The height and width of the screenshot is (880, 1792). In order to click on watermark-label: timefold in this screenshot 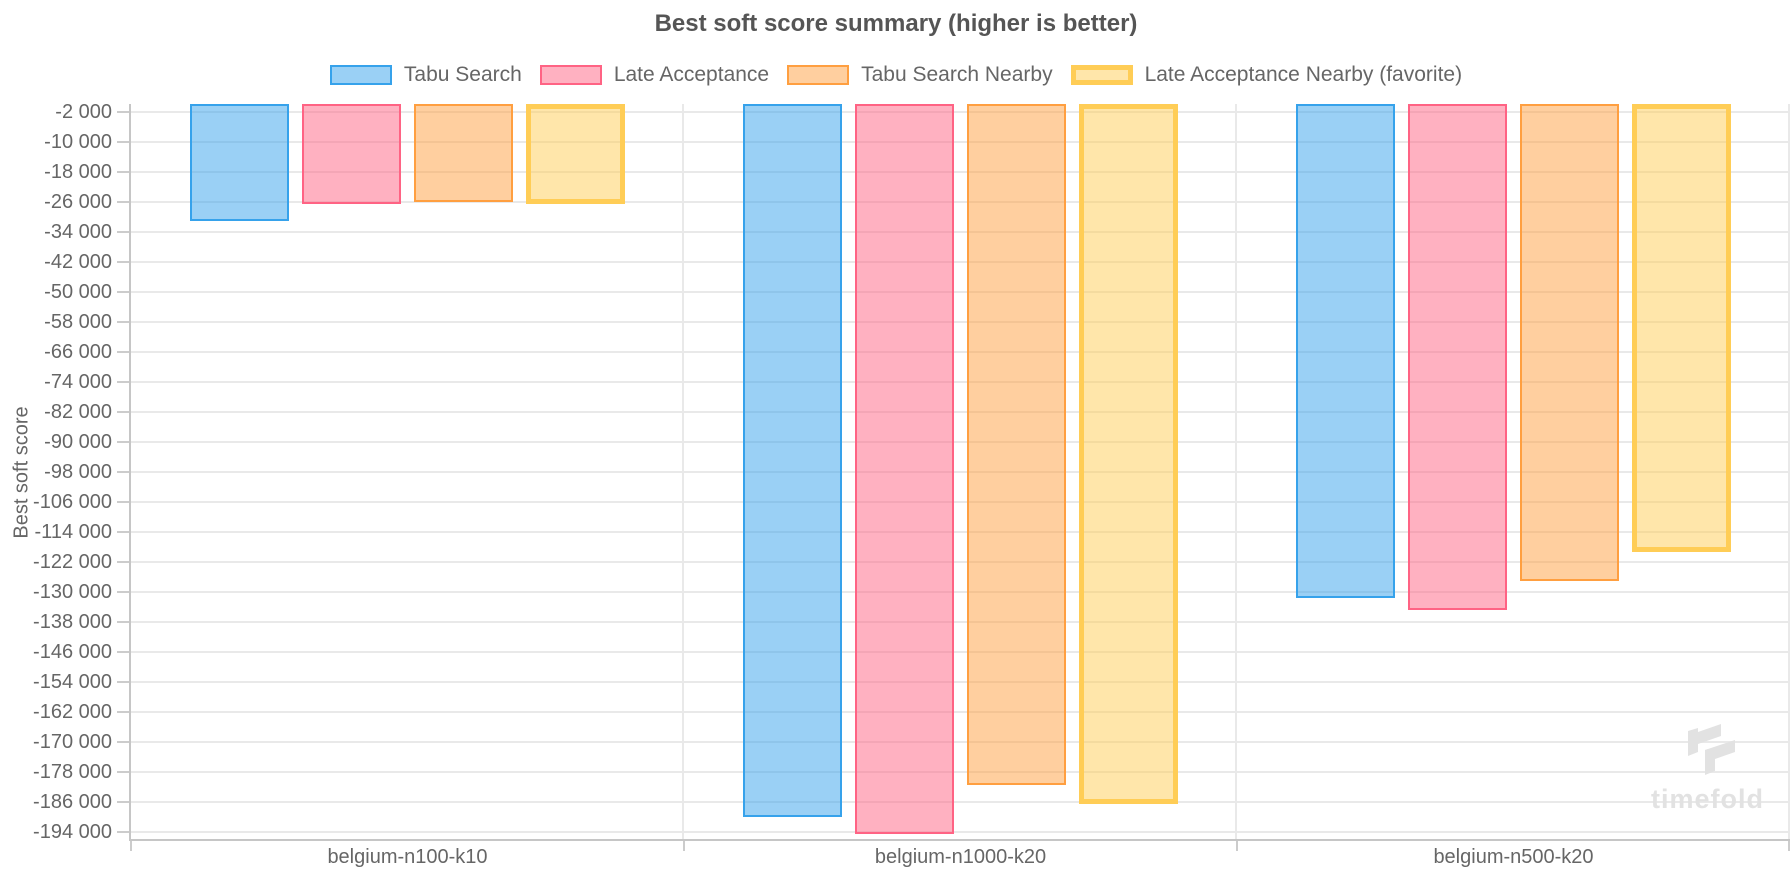, I will do `click(1707, 799)`.